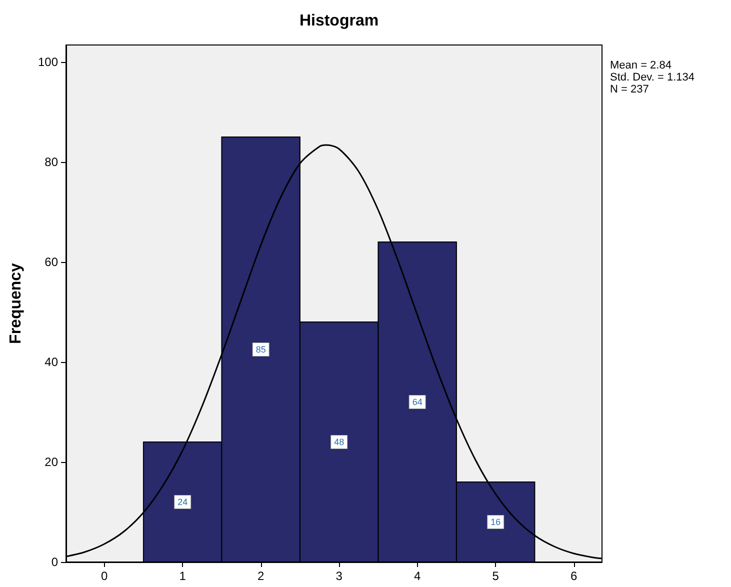 The image size is (731, 587). I want to click on y-tick-label: 20, so click(51, 462).